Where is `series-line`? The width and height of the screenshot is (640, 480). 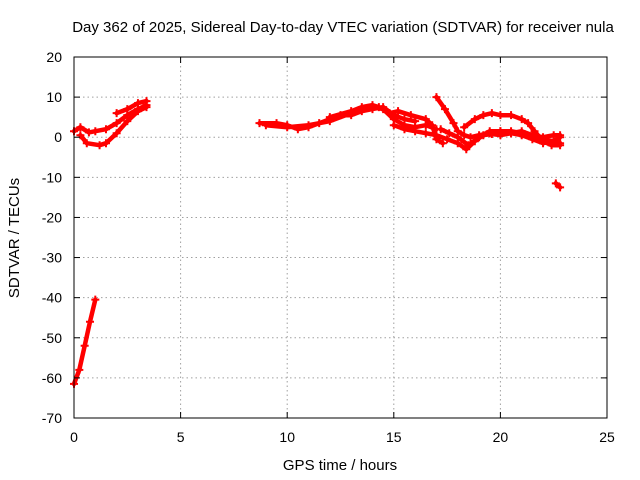 series-line is located at coordinates (131, 107).